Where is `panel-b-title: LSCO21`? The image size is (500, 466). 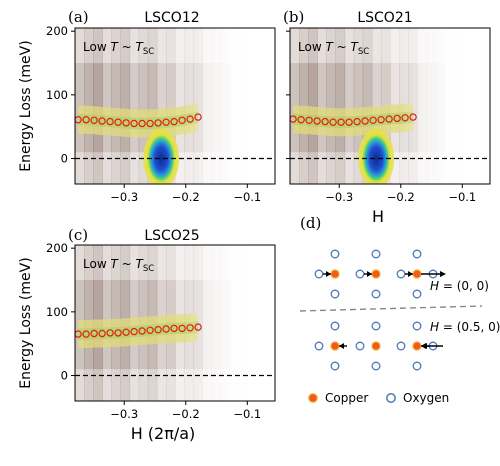 panel-b-title: LSCO21 is located at coordinates (384, 18).